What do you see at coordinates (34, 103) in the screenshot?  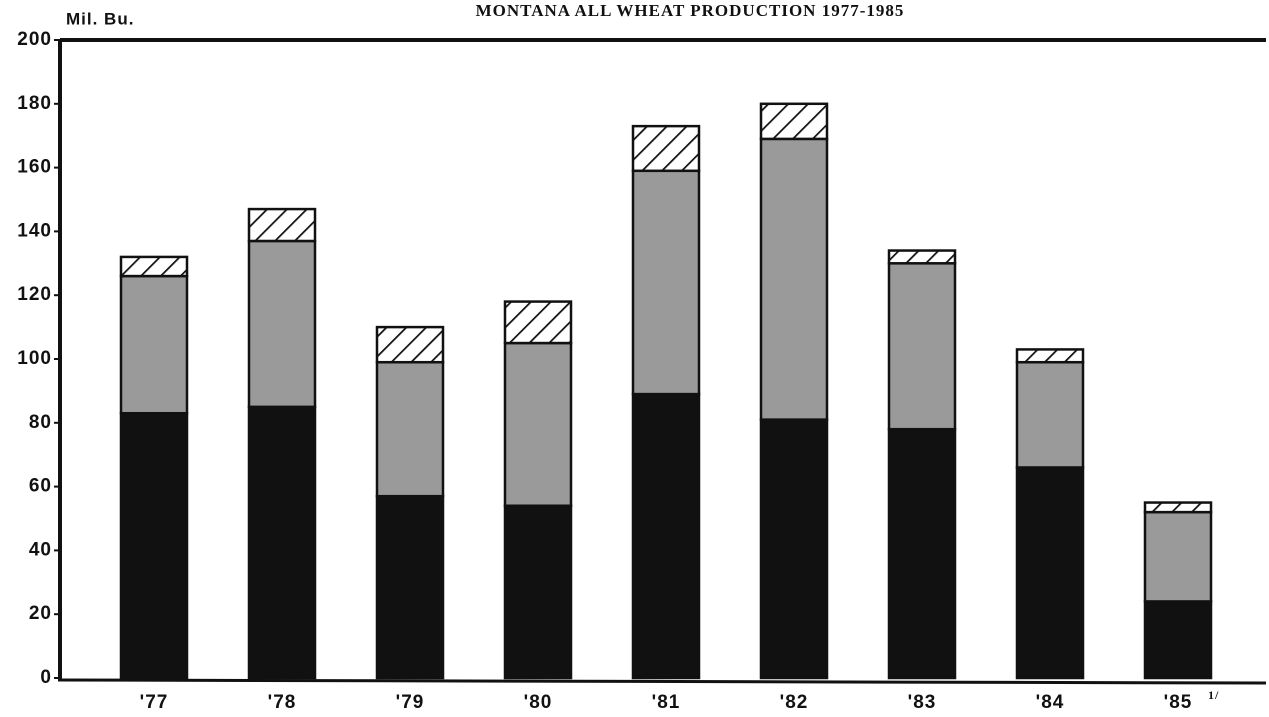 I see `y-tick-label: 180` at bounding box center [34, 103].